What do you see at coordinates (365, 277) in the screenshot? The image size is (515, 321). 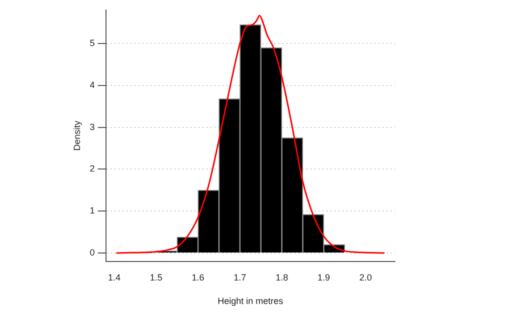 I see `x-tick-label: 2.0` at bounding box center [365, 277].